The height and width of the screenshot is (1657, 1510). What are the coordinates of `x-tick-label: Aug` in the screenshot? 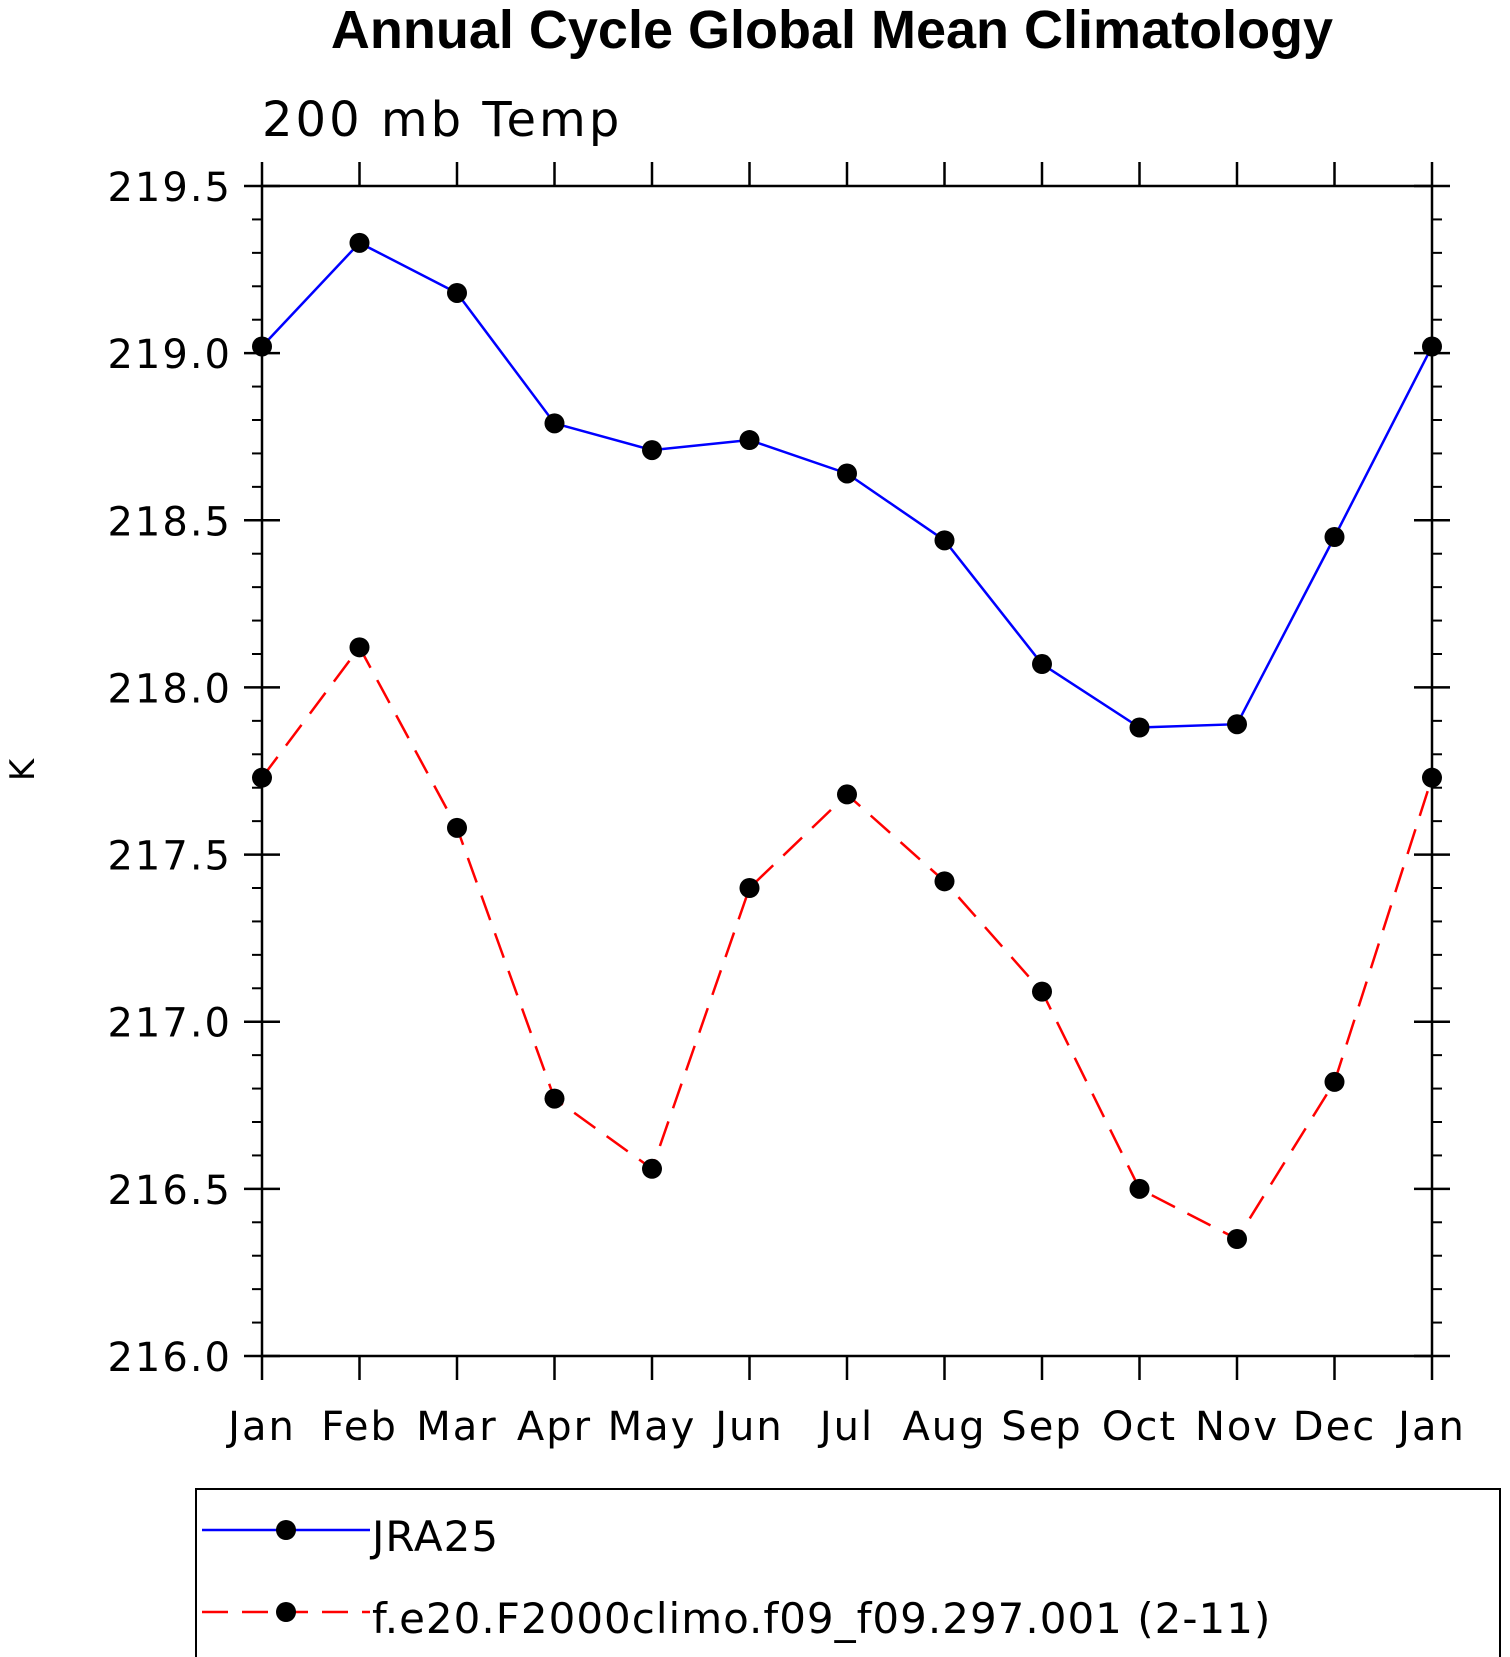 It's located at (944, 1427).